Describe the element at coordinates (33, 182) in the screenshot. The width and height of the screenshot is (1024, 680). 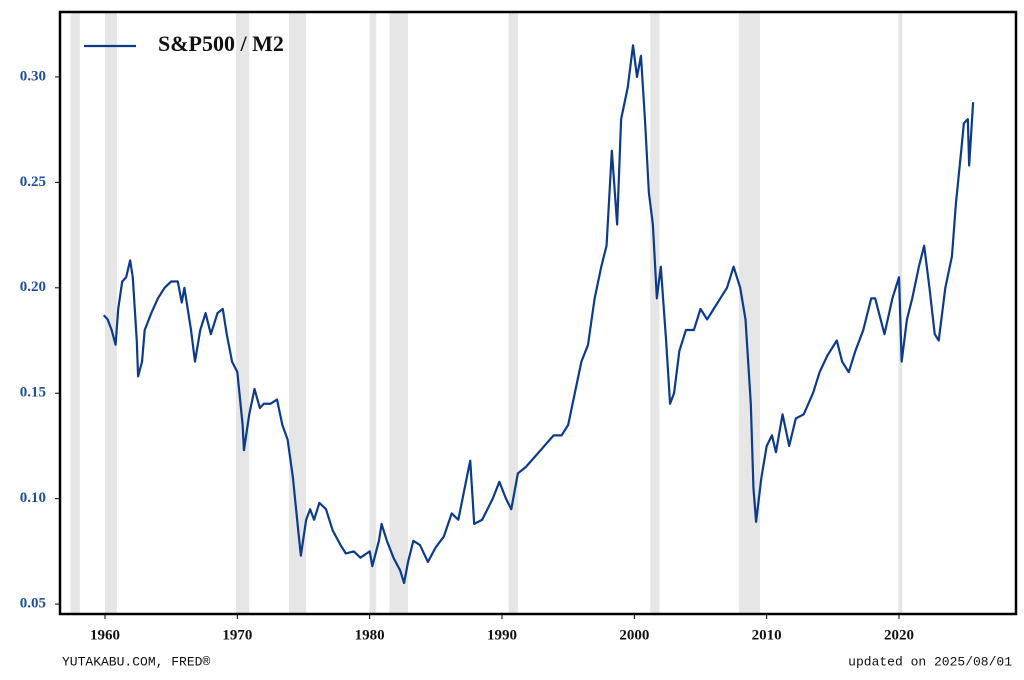
I see `y-tick-label: 0.25` at that location.